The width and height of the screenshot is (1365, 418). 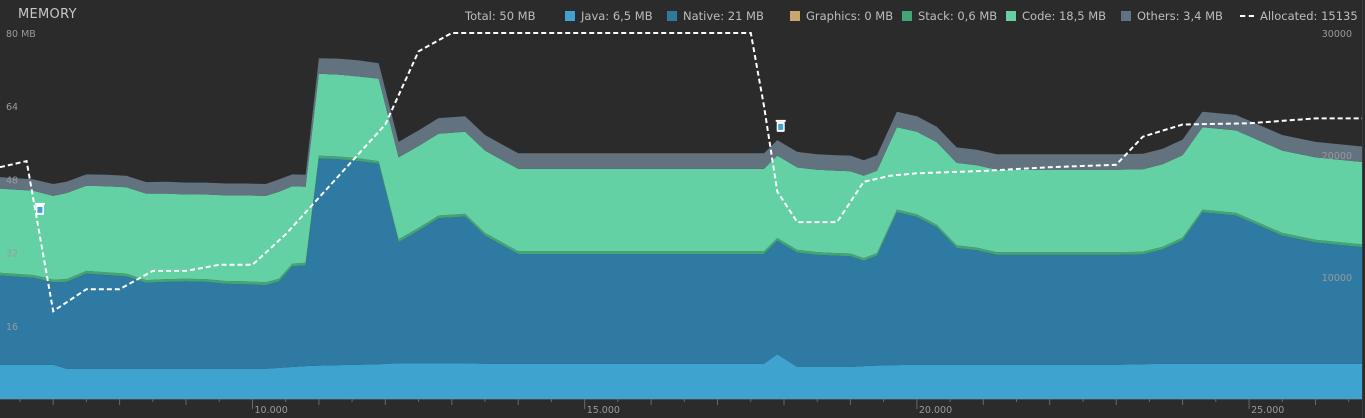 What do you see at coordinates (681, 376) in the screenshot?
I see `area-java` at bounding box center [681, 376].